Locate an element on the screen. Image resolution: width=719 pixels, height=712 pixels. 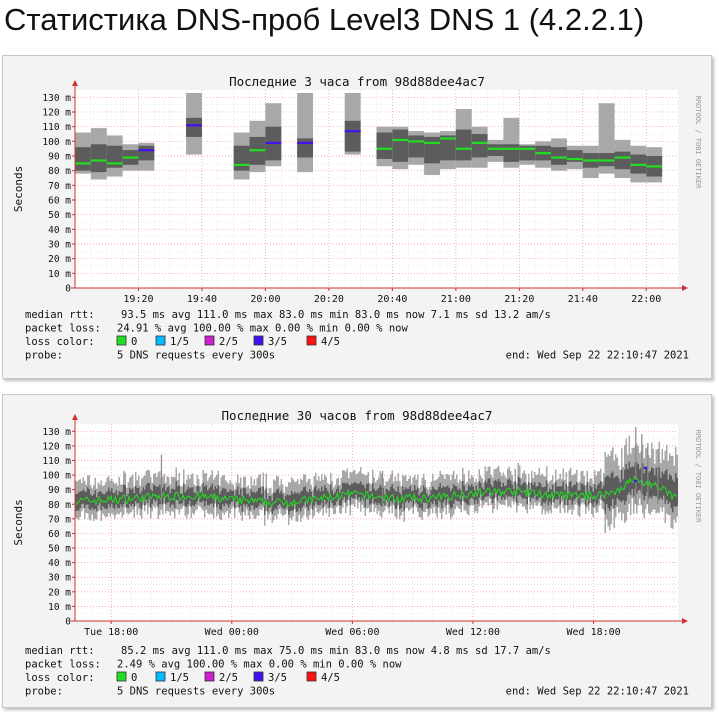
y-tick-label: 70 m is located at coordinates (59, 519).